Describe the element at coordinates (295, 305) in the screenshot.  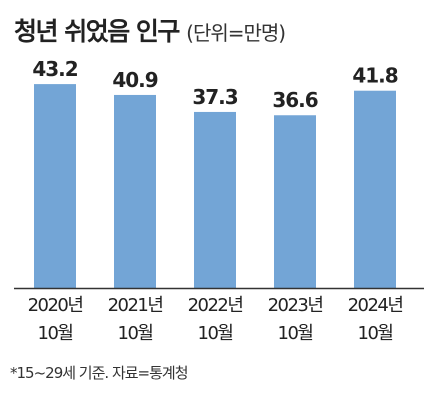
I see `x-tick-label-3-line-0: 2023년` at that location.